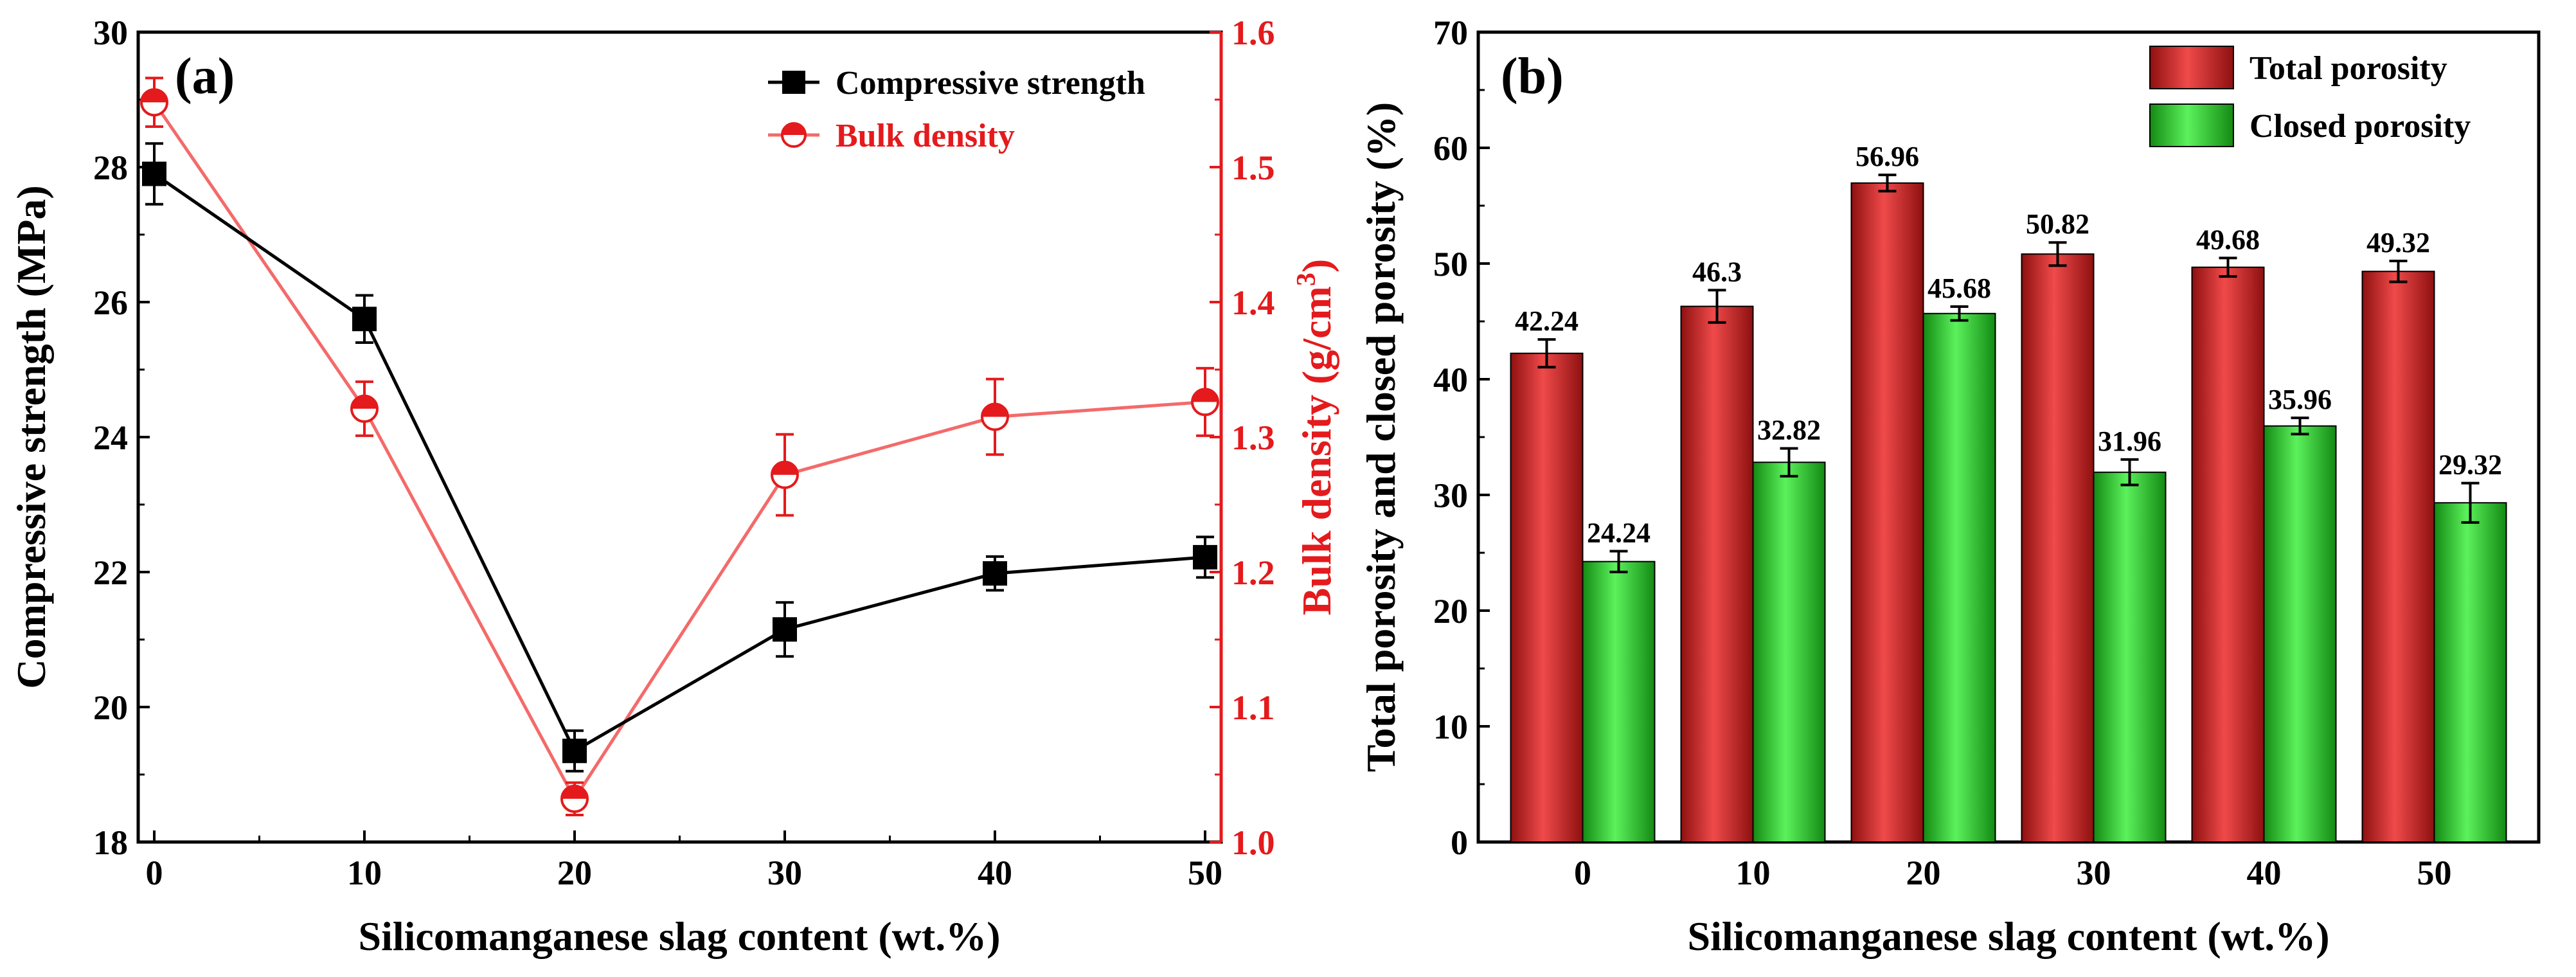 The width and height of the screenshot is (2576, 977). Describe the element at coordinates (1450, 148) in the screenshot. I see `b-y-tick-label: 60` at that location.